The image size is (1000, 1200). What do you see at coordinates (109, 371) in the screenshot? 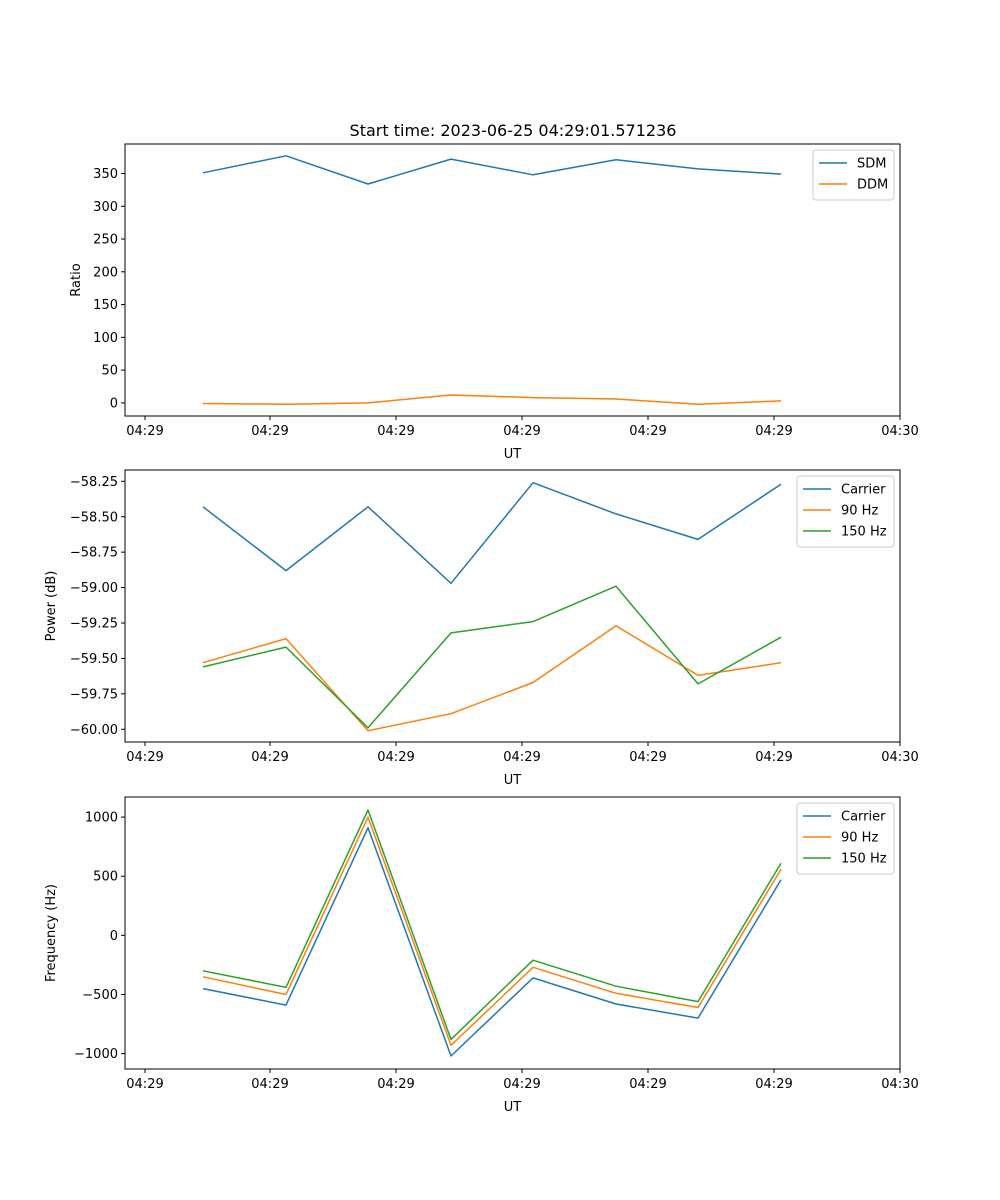
I see `y-tick-label: 50` at bounding box center [109, 371].